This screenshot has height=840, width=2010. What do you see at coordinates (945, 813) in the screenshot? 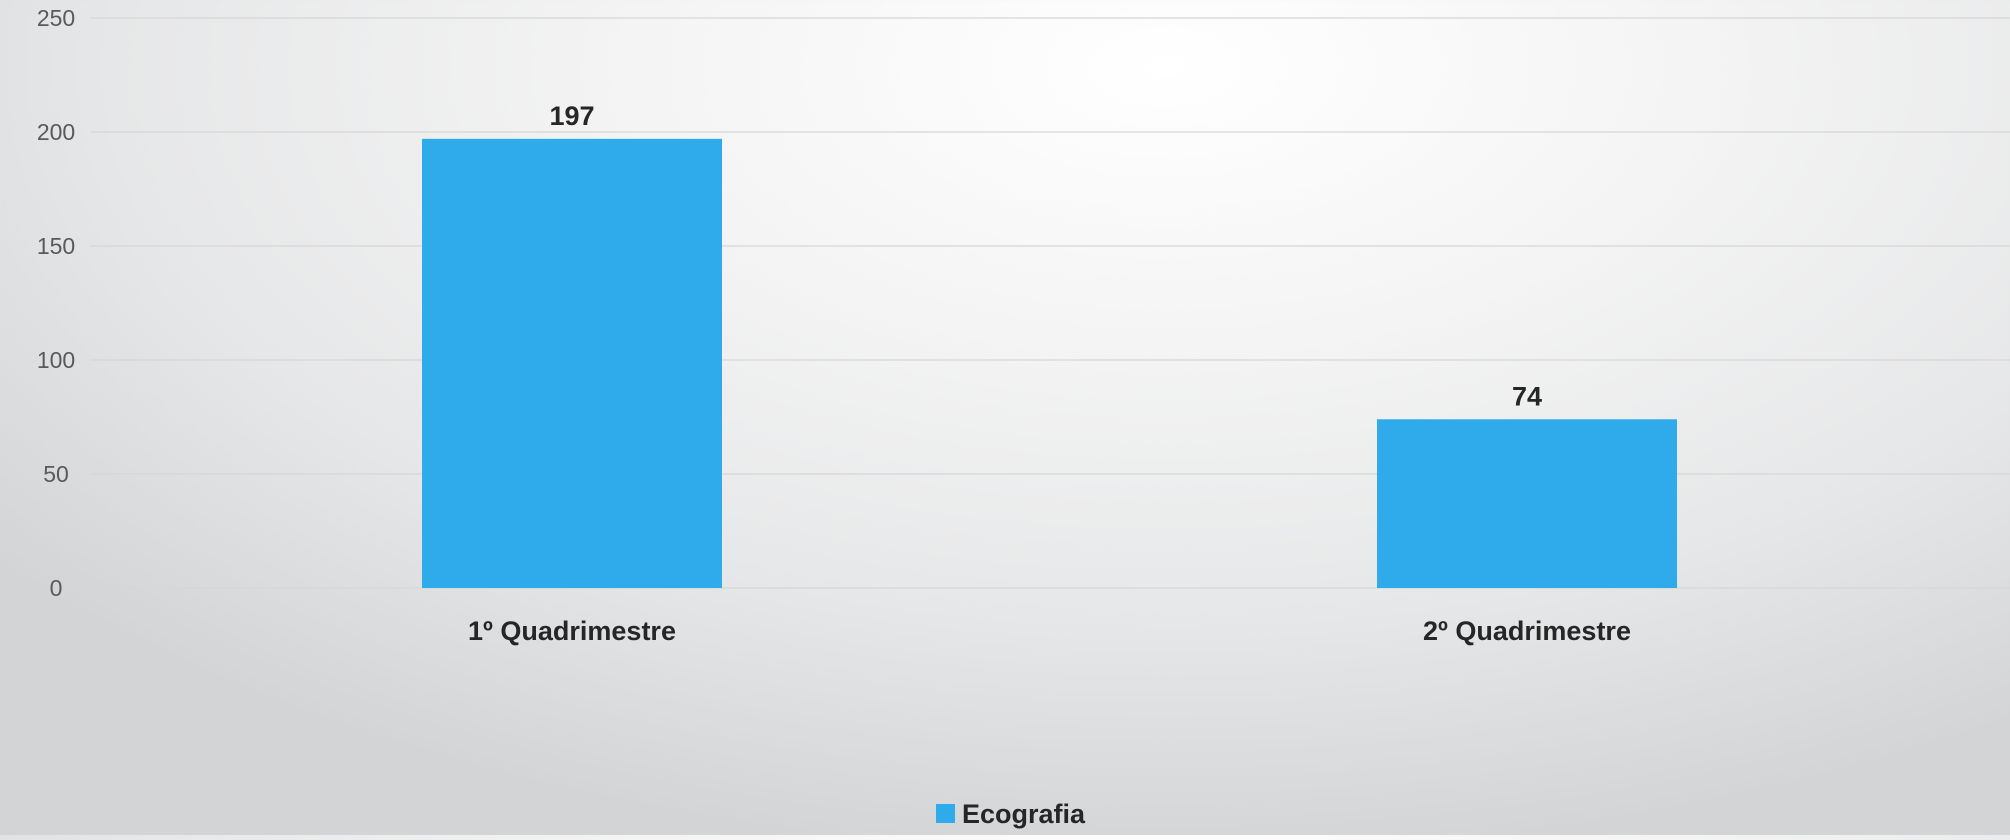
I see `legend-swatch-ecografia` at bounding box center [945, 813].